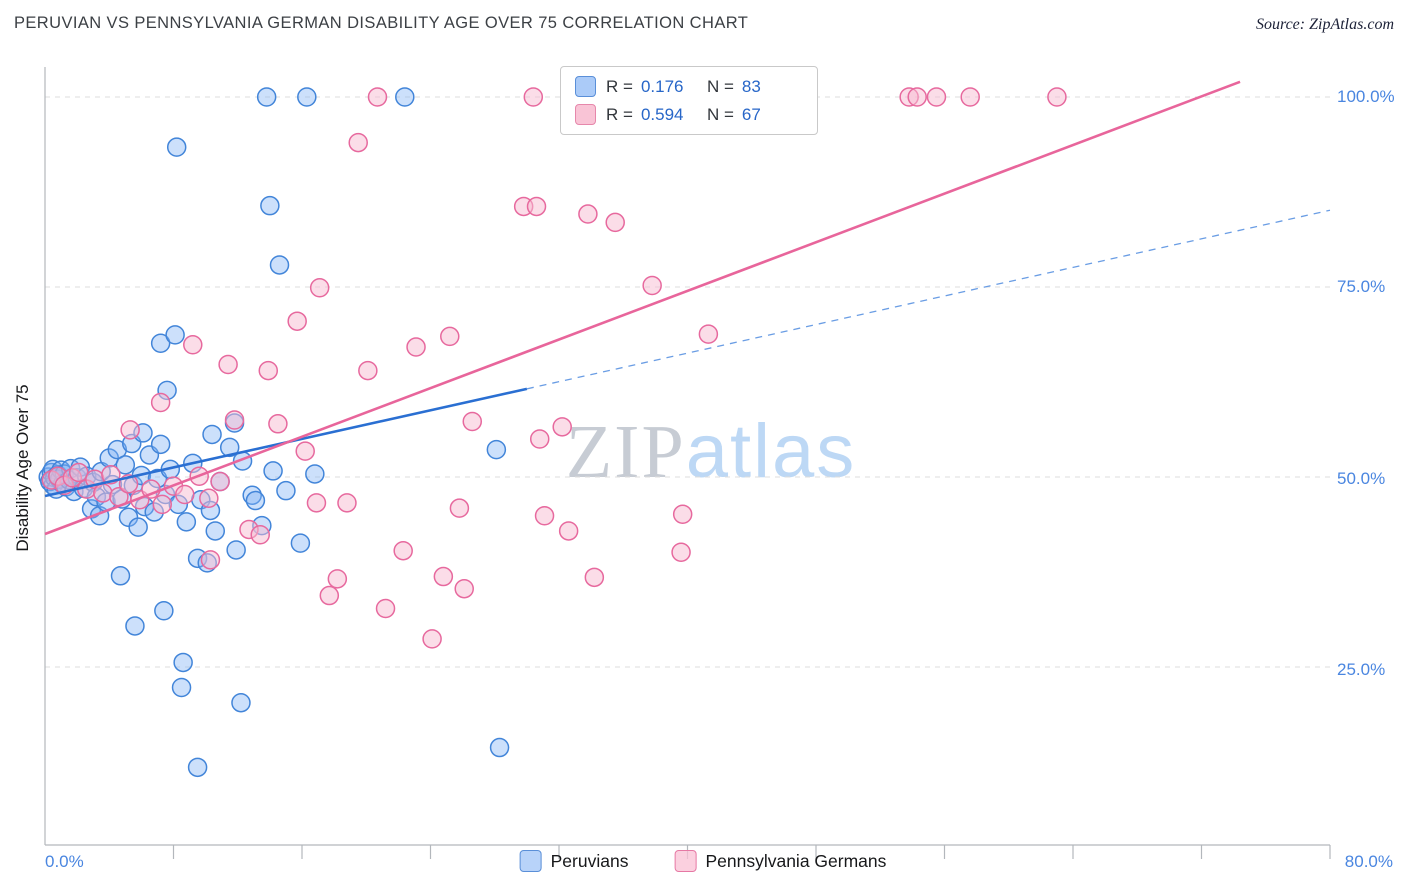  I want to click on y-tick-75: 75.0%, so click(1361, 286).